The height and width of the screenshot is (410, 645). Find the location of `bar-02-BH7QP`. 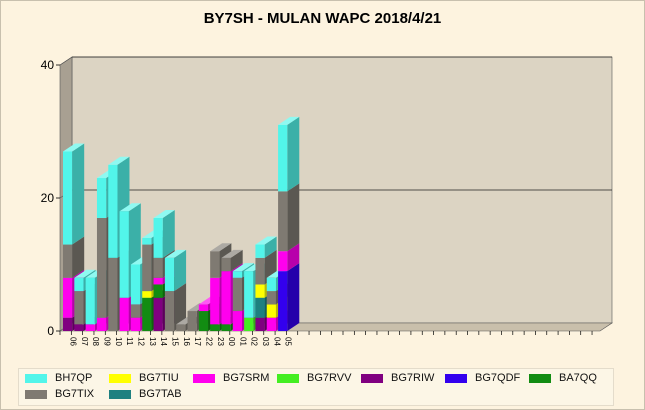

bar-02-BH7QP is located at coordinates (249, 294).